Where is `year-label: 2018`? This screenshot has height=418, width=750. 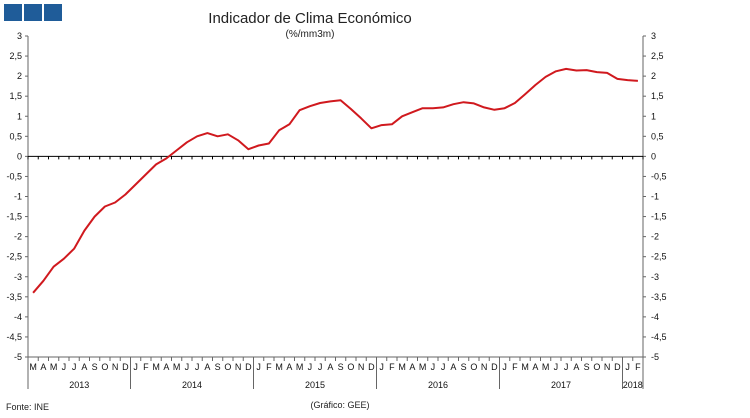 year-label: 2018 is located at coordinates (633, 385).